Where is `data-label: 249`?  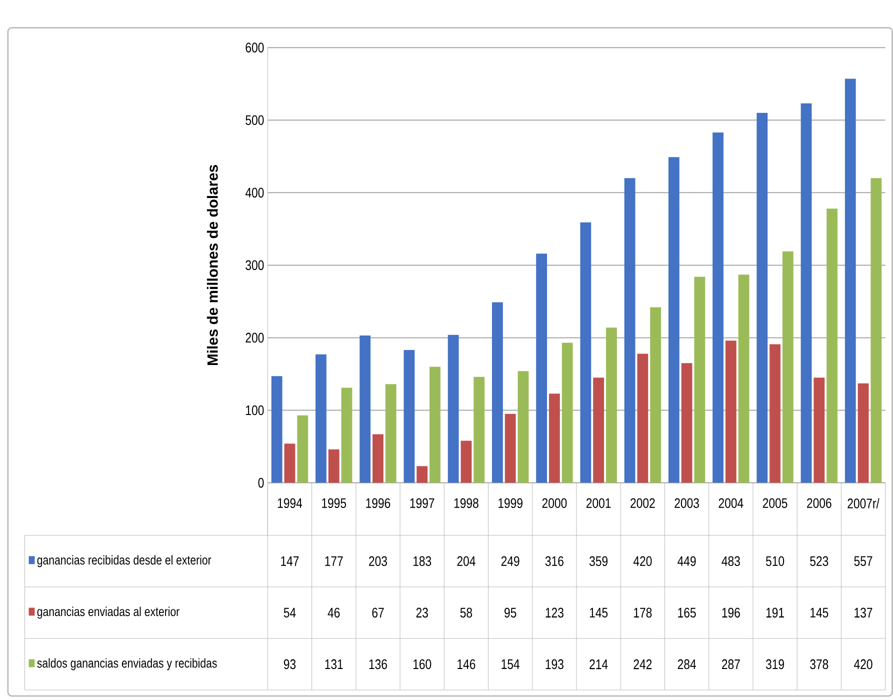
data-label: 249 is located at coordinates (510, 561).